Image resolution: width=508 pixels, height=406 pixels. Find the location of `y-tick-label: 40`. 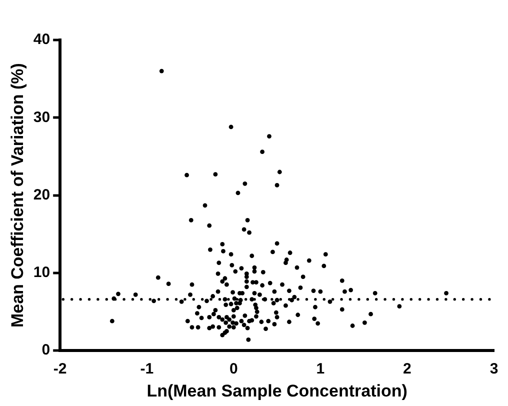

y-tick-label: 40 is located at coordinates (41, 39).